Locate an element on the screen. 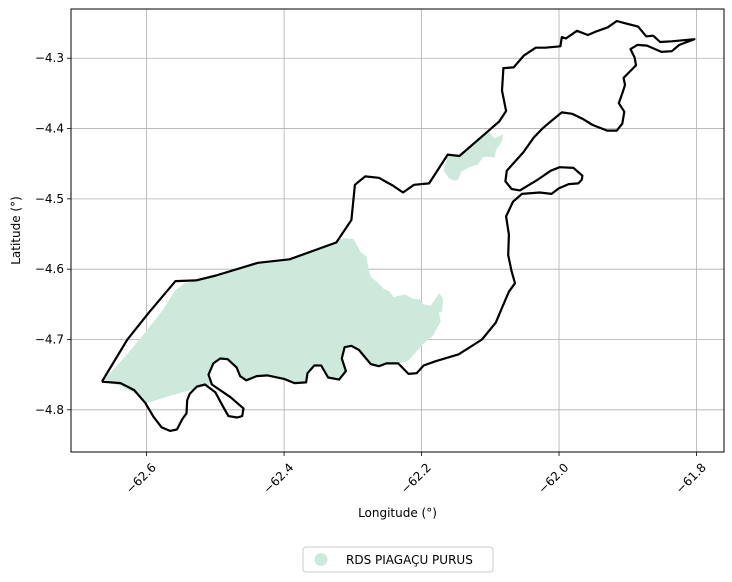 The height and width of the screenshot is (582, 732). y-tick-label: −4.8 is located at coordinates (49, 410).